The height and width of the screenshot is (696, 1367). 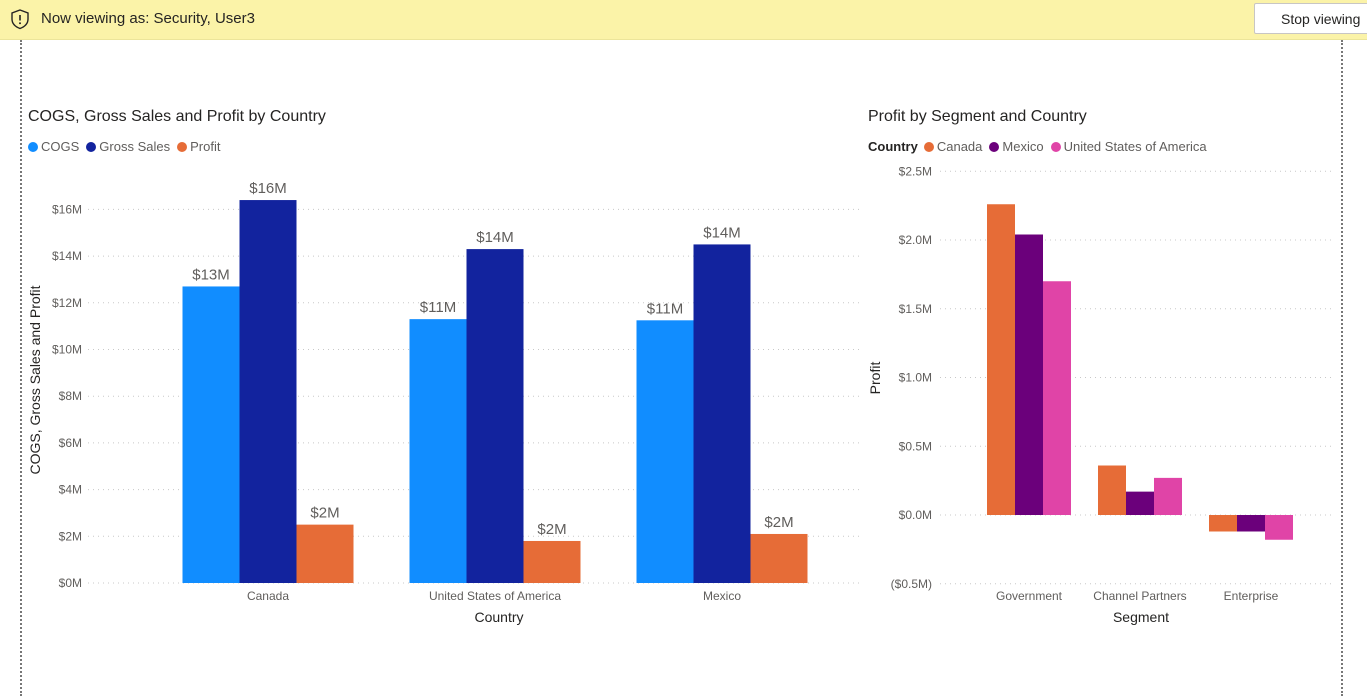 I want to click on legend-item-cogs: COGS, so click(x=53, y=146).